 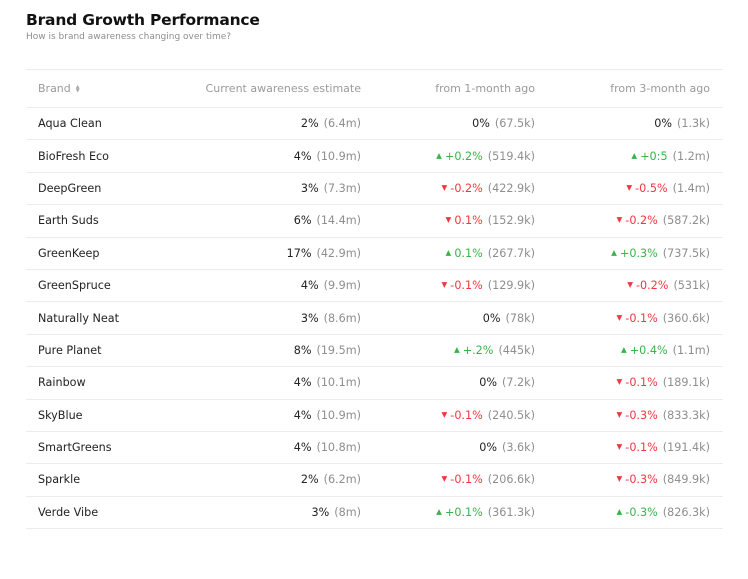 What do you see at coordinates (342, 318) in the screenshot?
I see `awareness-absolute: (8.6m)` at bounding box center [342, 318].